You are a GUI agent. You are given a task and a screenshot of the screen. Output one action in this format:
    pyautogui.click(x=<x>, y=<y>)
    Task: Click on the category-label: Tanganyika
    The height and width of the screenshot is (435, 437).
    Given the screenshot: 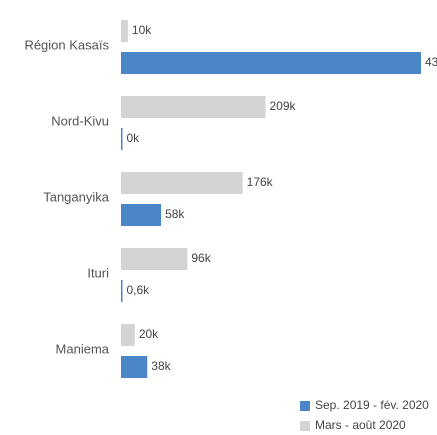 What is the action you would take?
    pyautogui.click(x=76, y=196)
    